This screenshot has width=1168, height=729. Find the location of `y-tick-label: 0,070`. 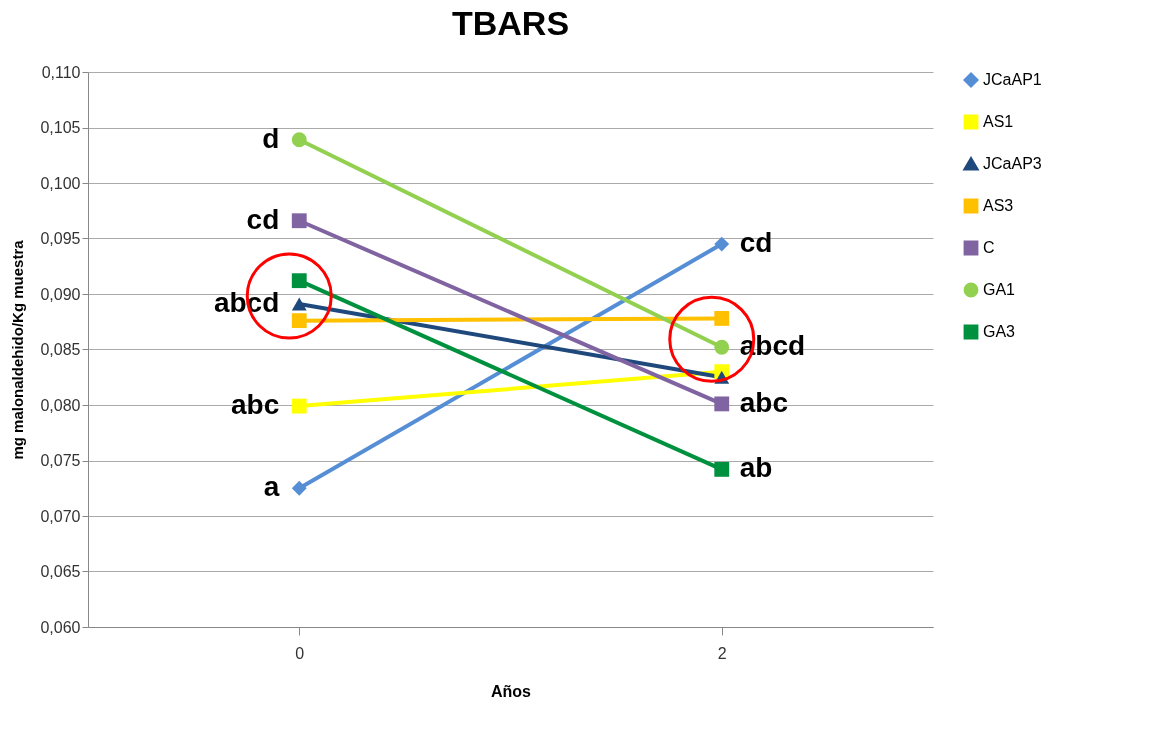

y-tick-label: 0,070 is located at coordinates (60, 516).